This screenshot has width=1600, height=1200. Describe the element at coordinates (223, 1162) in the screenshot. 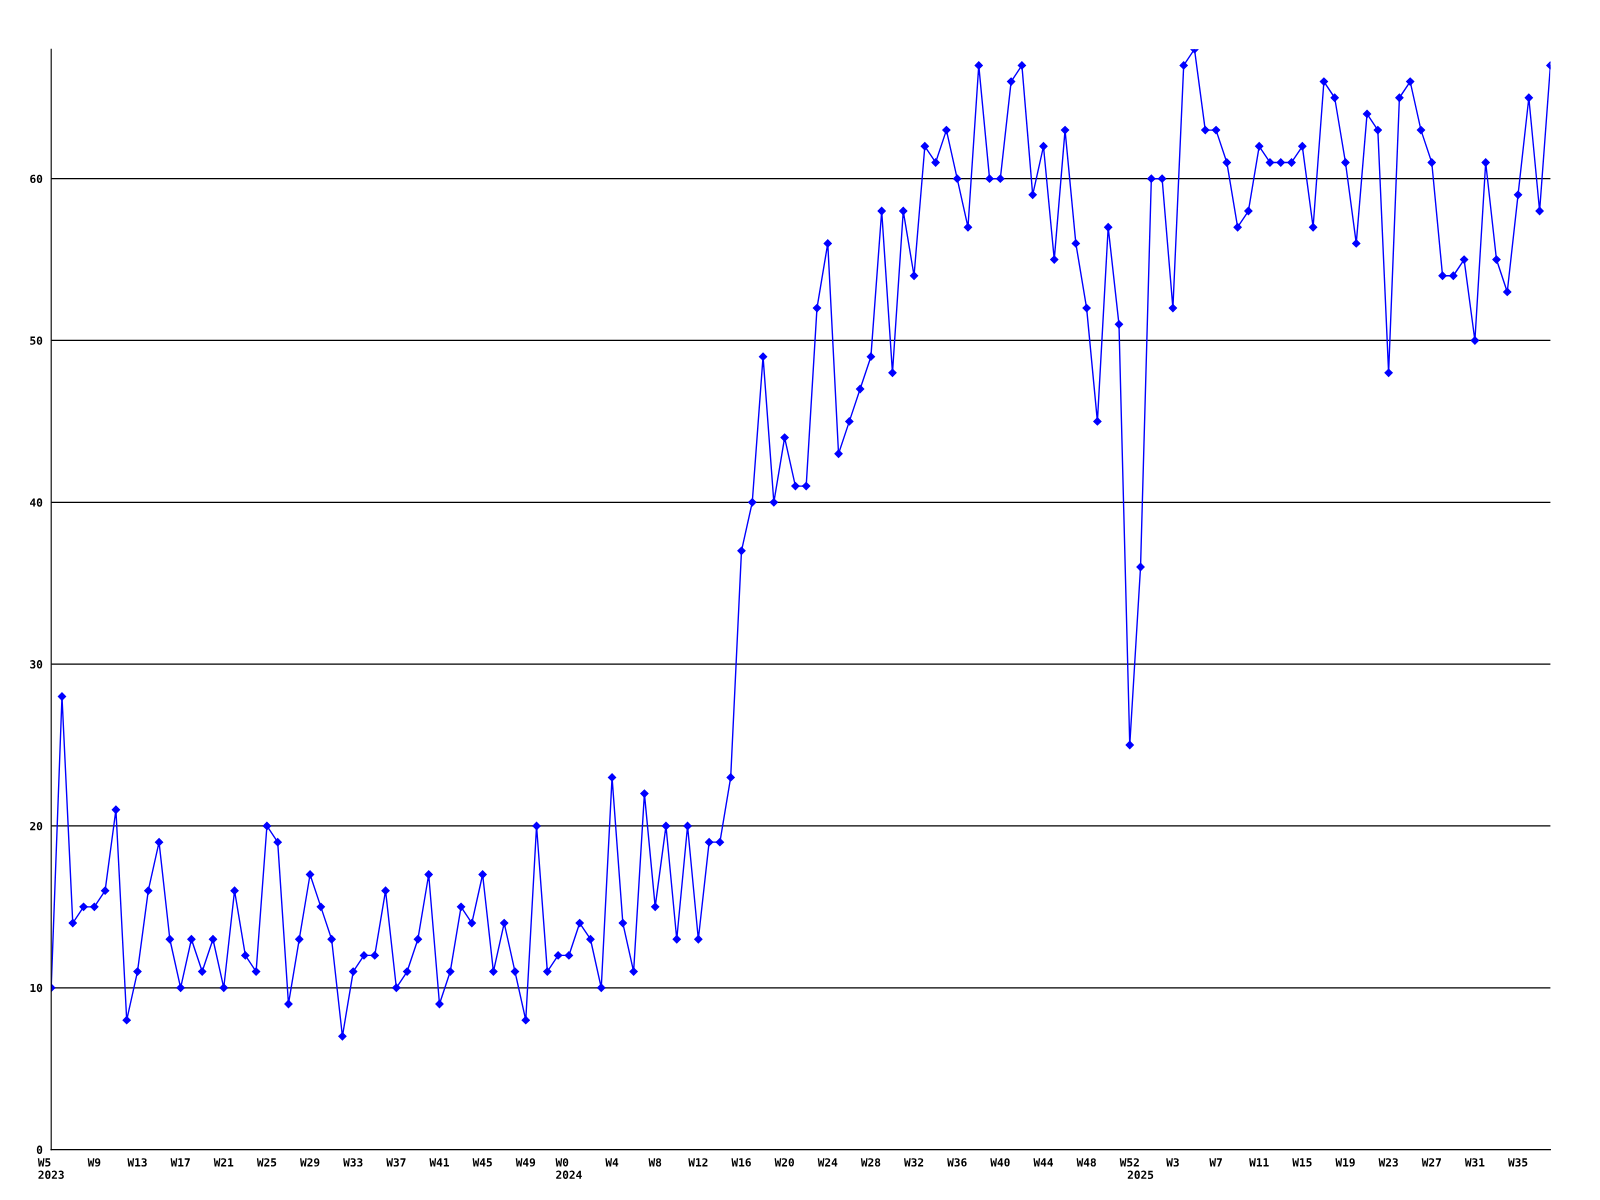

I see `x-tick-label: W21` at that location.